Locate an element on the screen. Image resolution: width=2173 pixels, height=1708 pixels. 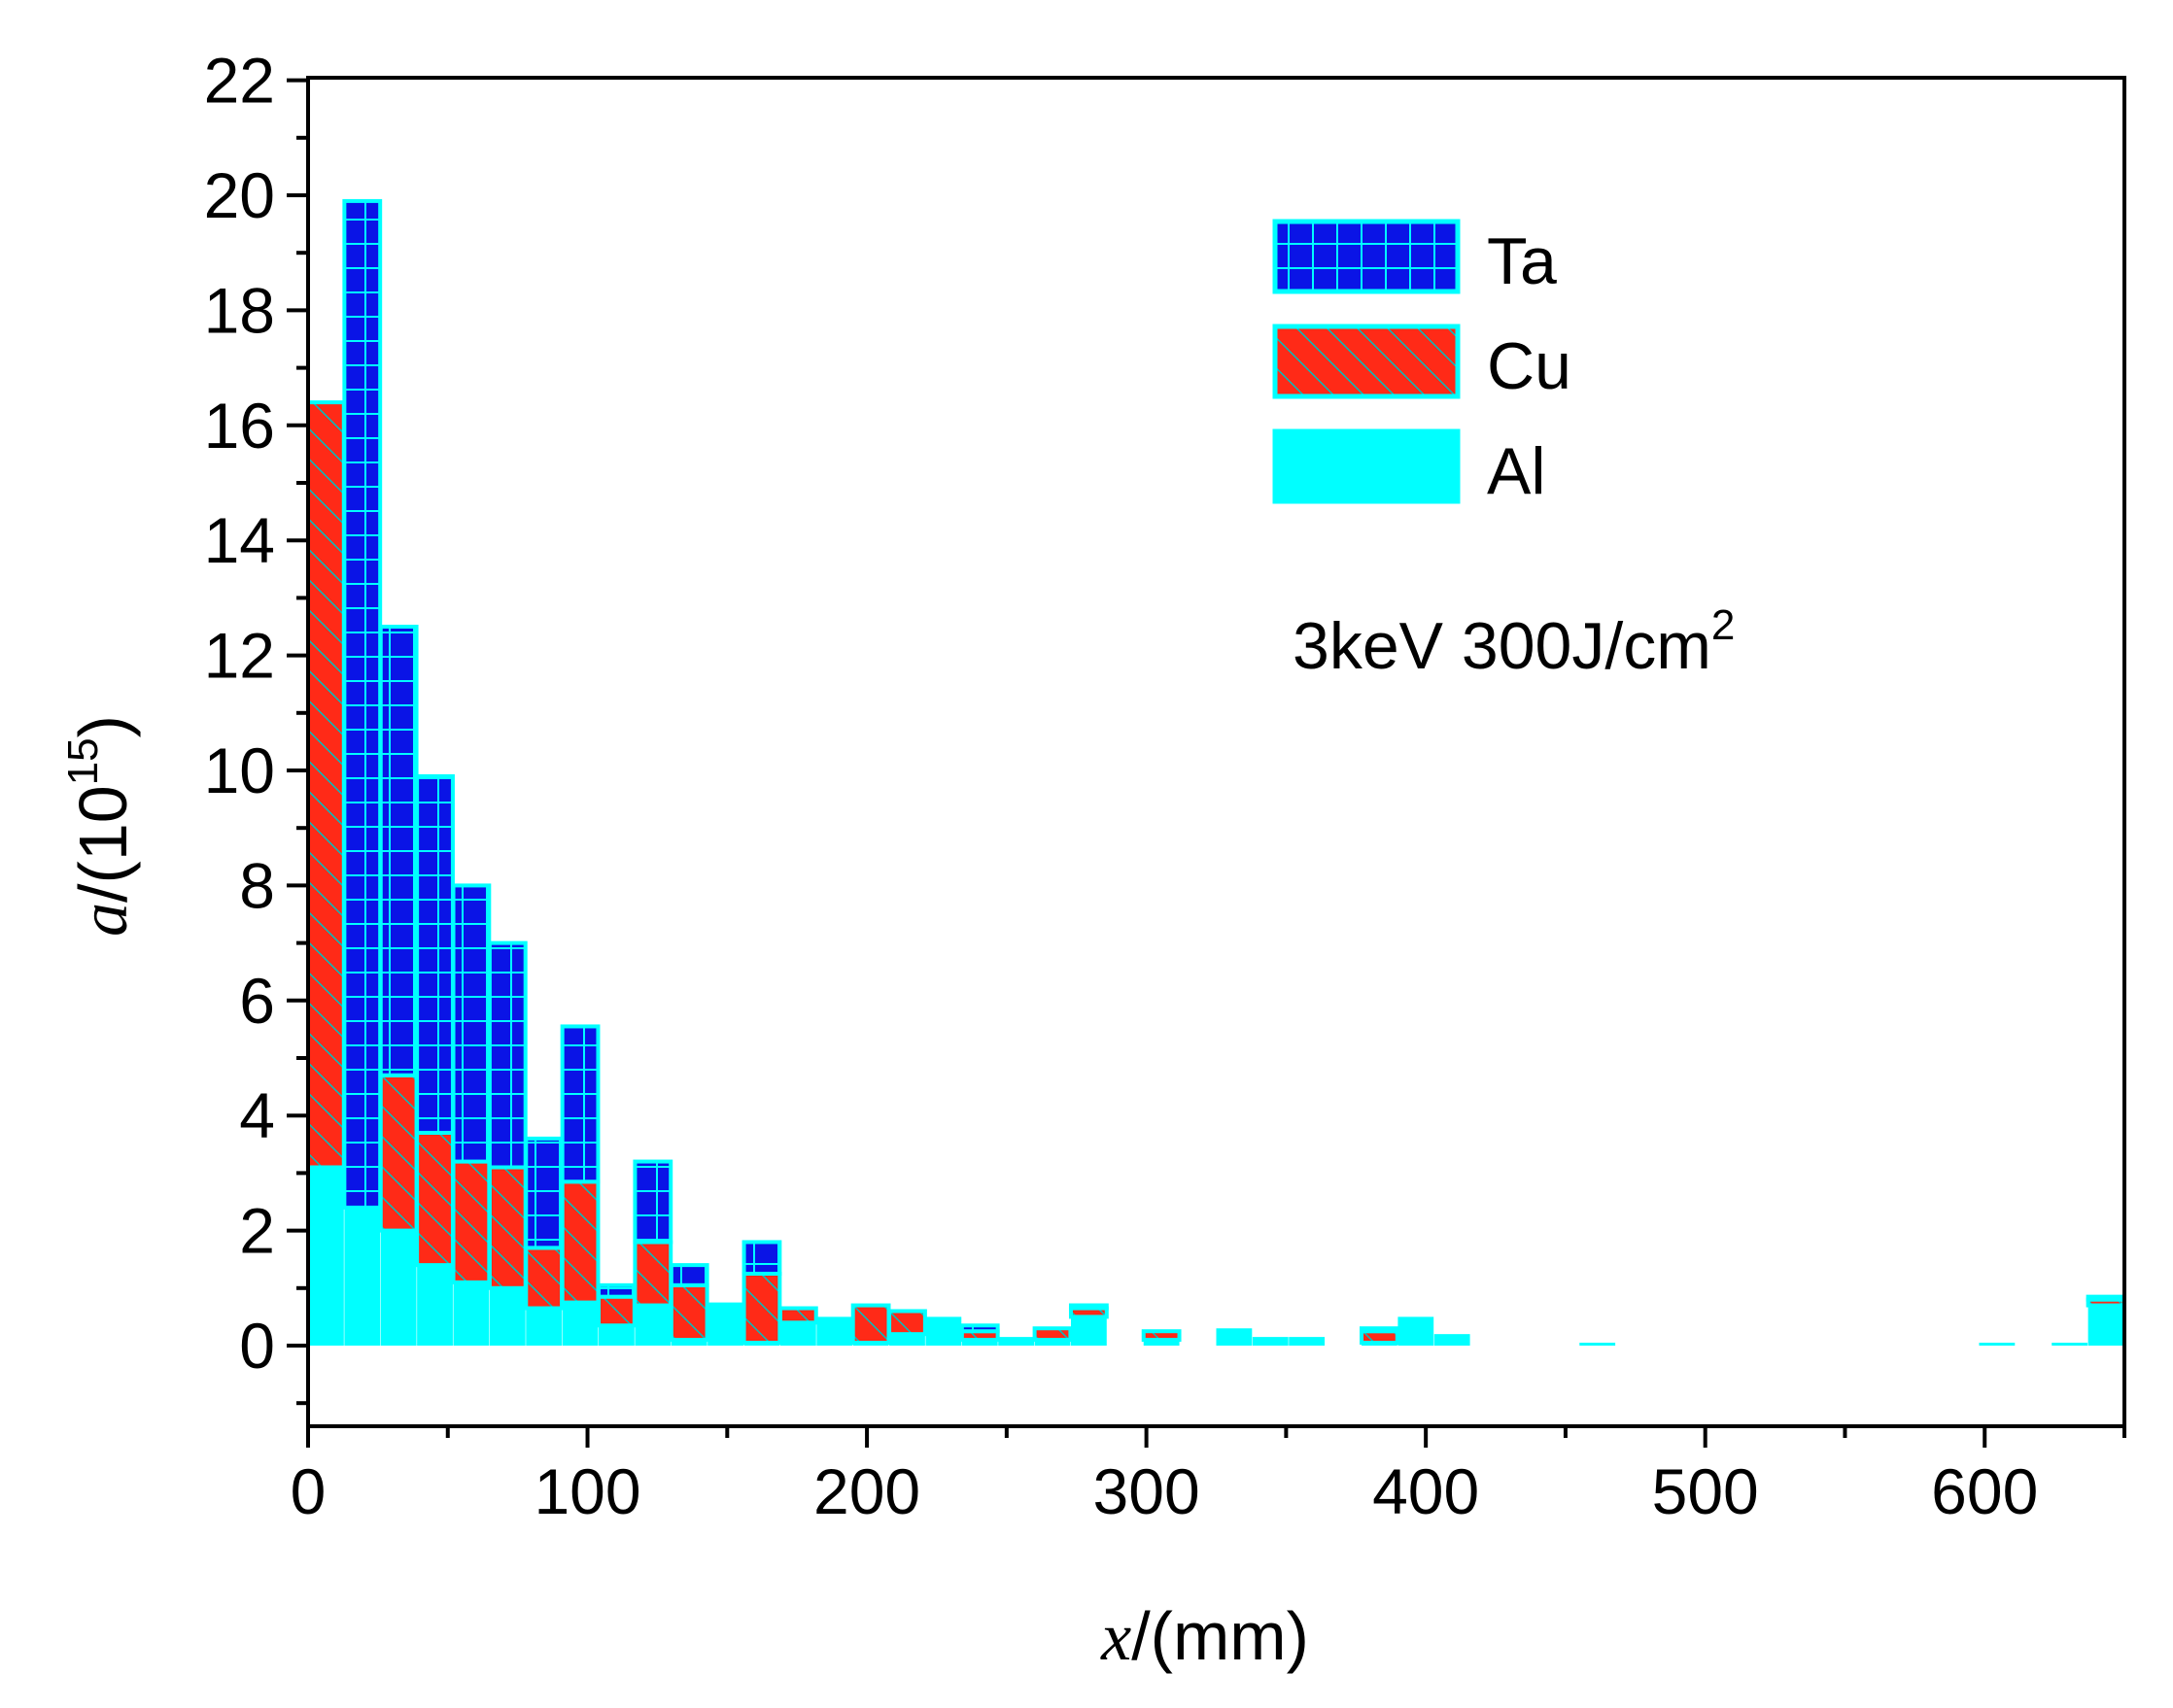
x-axis-label: x/(mm) is located at coordinates (1204, 1636).